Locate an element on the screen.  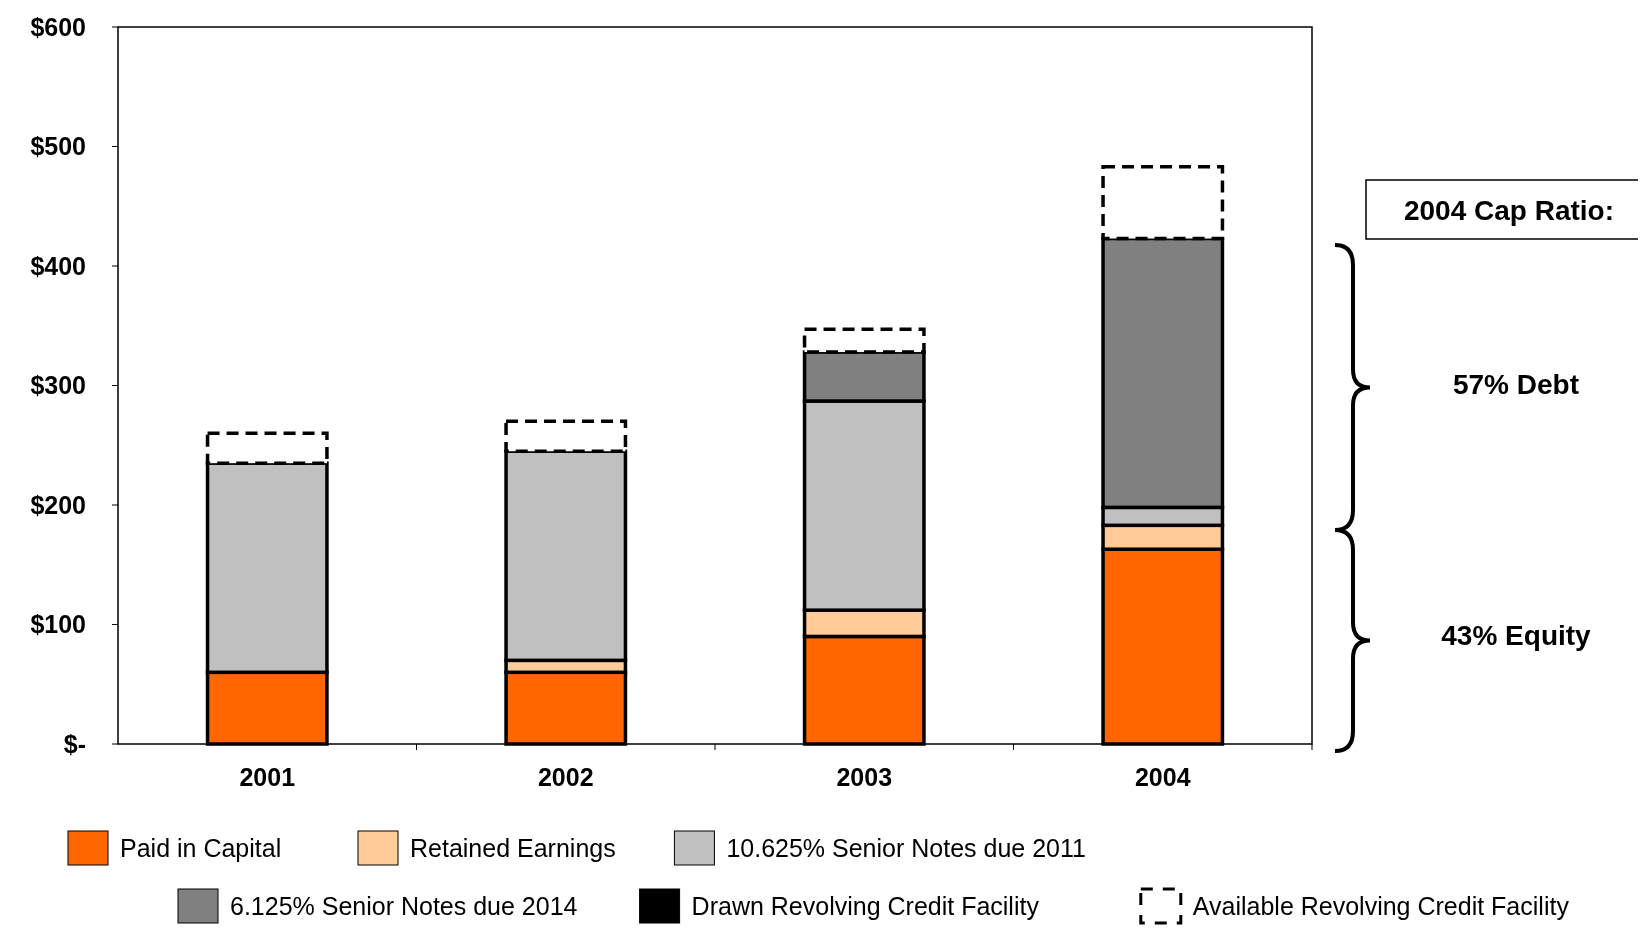
y-tick-label: $400 is located at coordinates (58, 265).